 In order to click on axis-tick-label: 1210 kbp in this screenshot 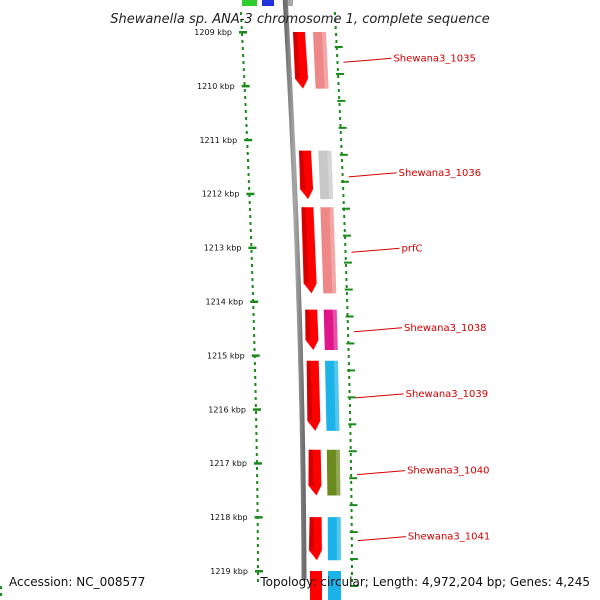, I will do `click(216, 86)`.